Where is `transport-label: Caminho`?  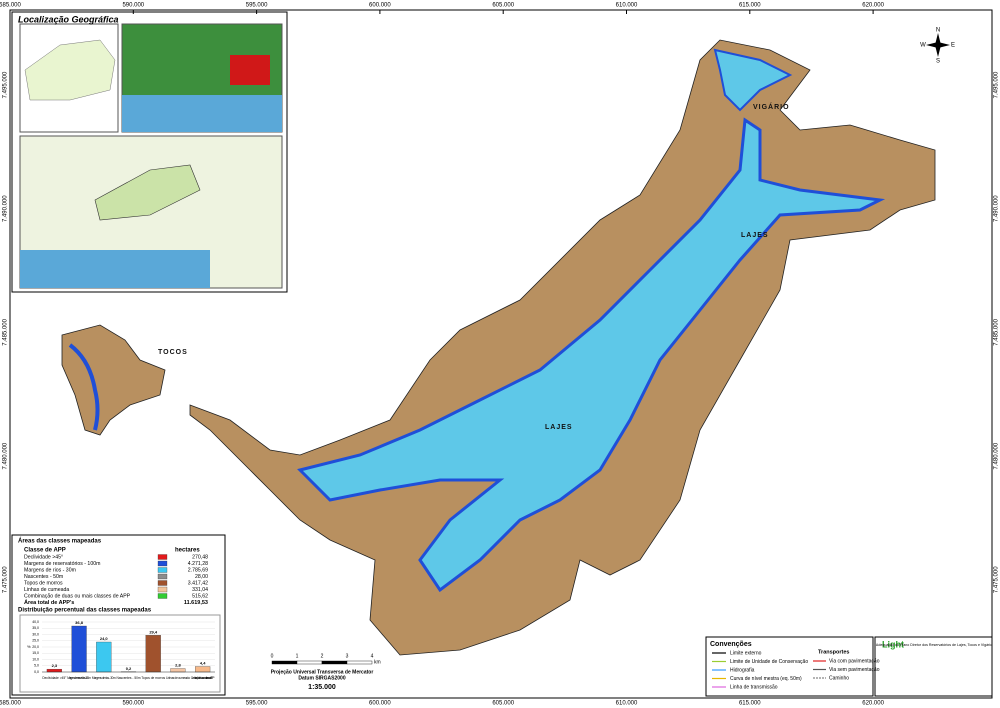 transport-label: Caminho is located at coordinates (839, 678).